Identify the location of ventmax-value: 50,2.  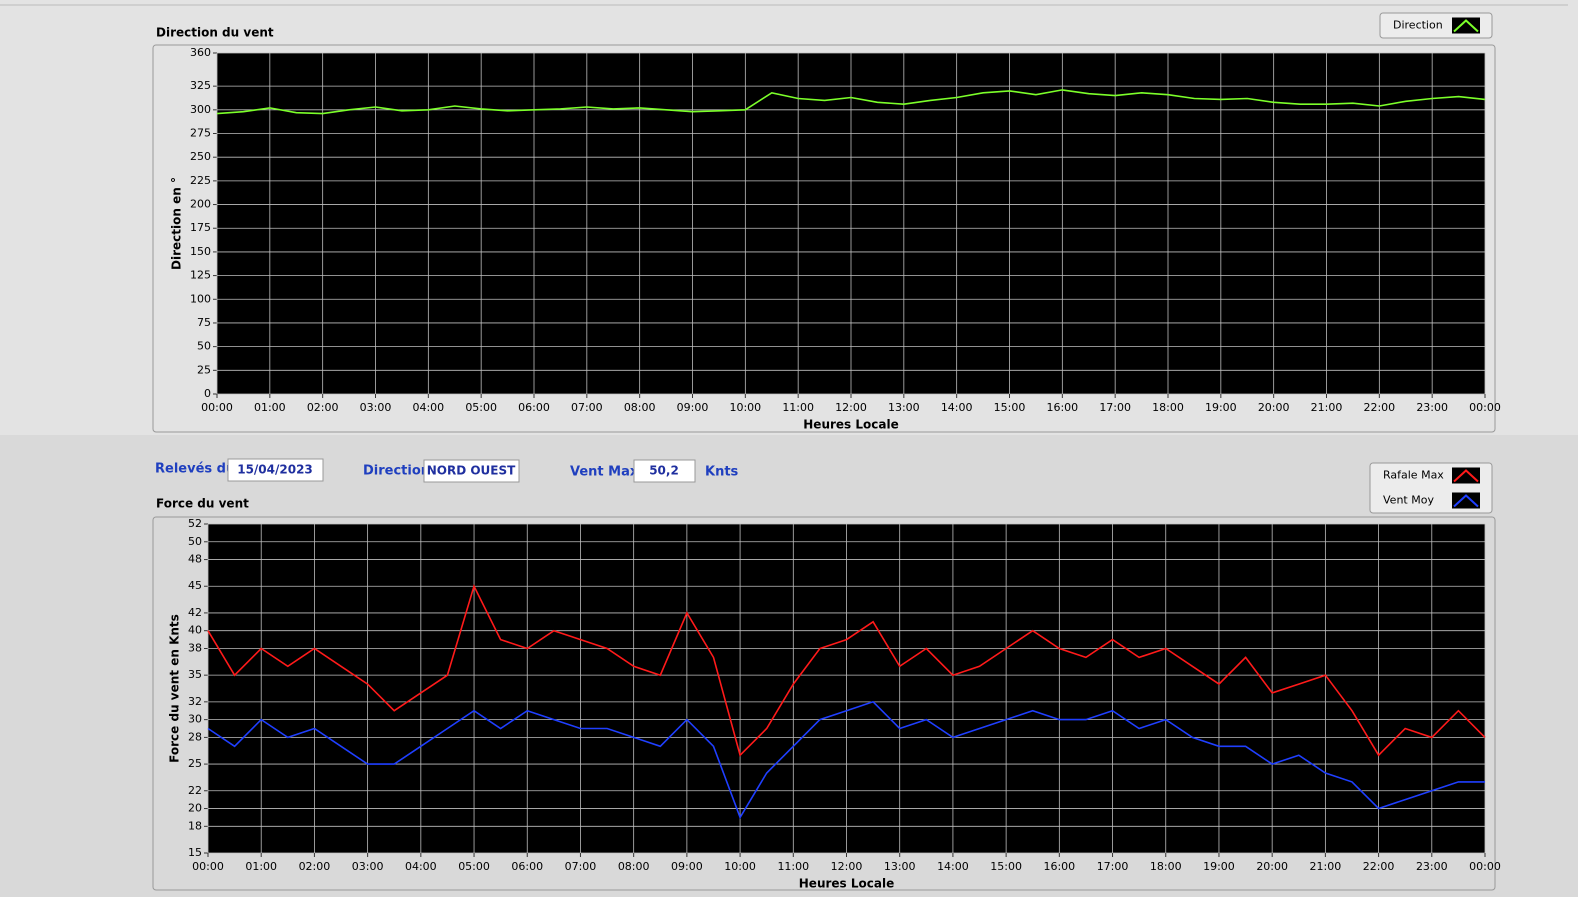
(664, 471).